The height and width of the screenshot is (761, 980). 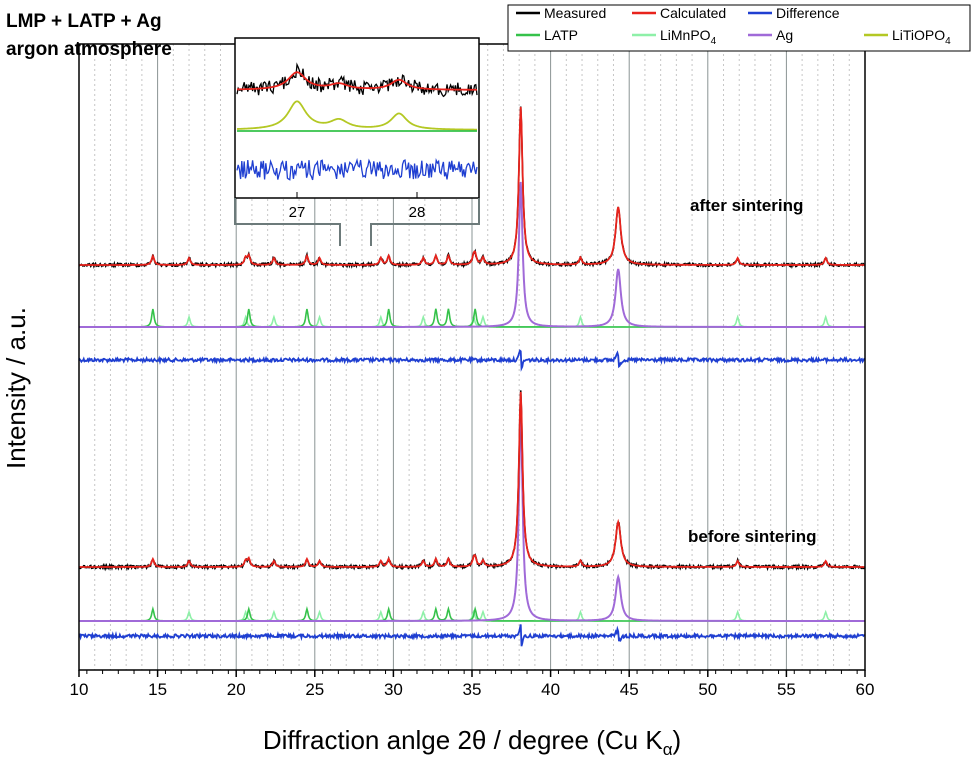 I want to click on x-axis: 10 15 20 25 30 35 40 45 50 55 60, so click(x=472, y=684).